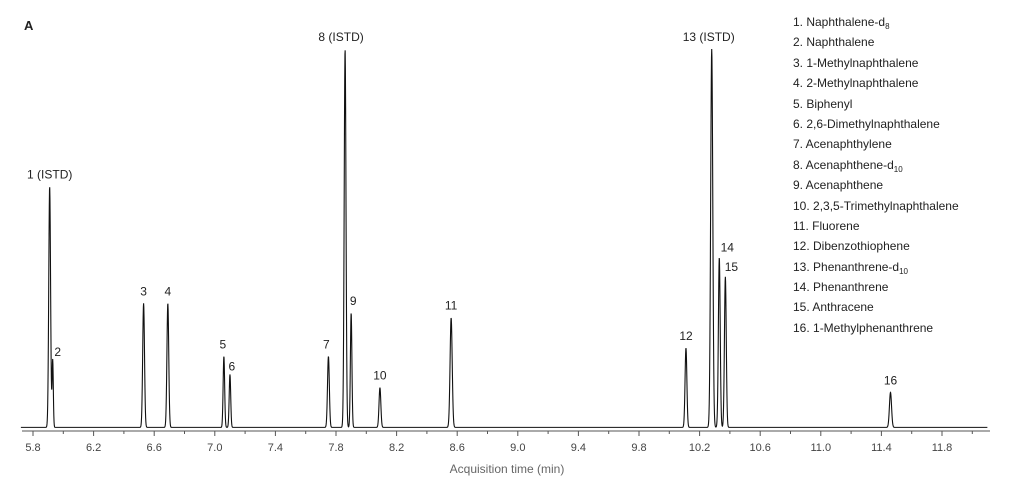 The height and width of the screenshot is (486, 1031). I want to click on legend-item: 9. Acenaphthene, so click(876, 185).